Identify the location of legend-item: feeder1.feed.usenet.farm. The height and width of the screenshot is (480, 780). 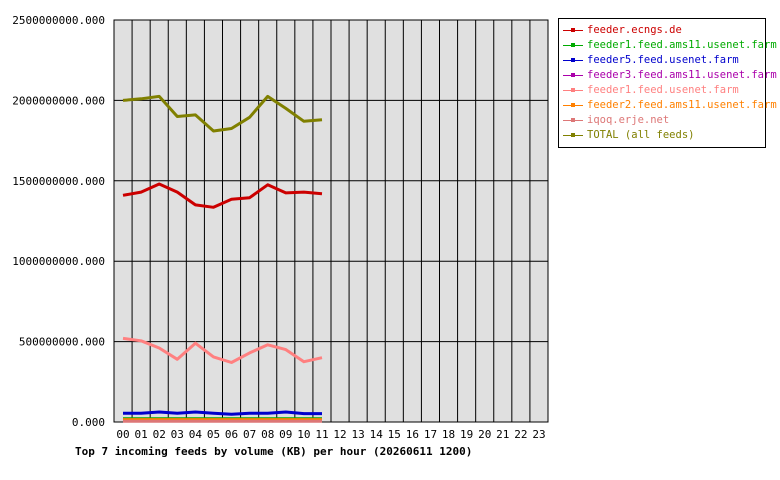
(662, 90).